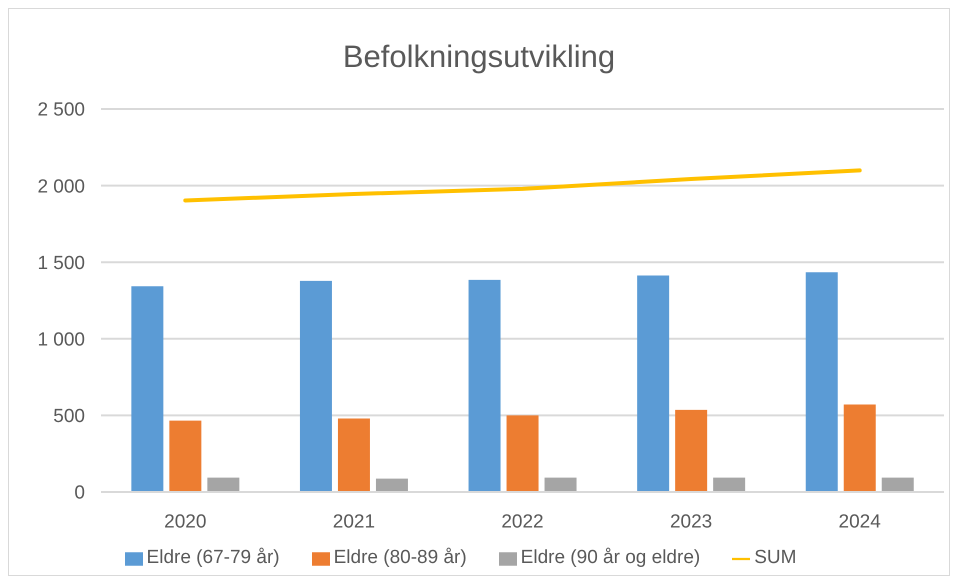 This screenshot has height=585, width=959. Describe the element at coordinates (69, 417) in the screenshot. I see `y-tick-label: 500` at that location.